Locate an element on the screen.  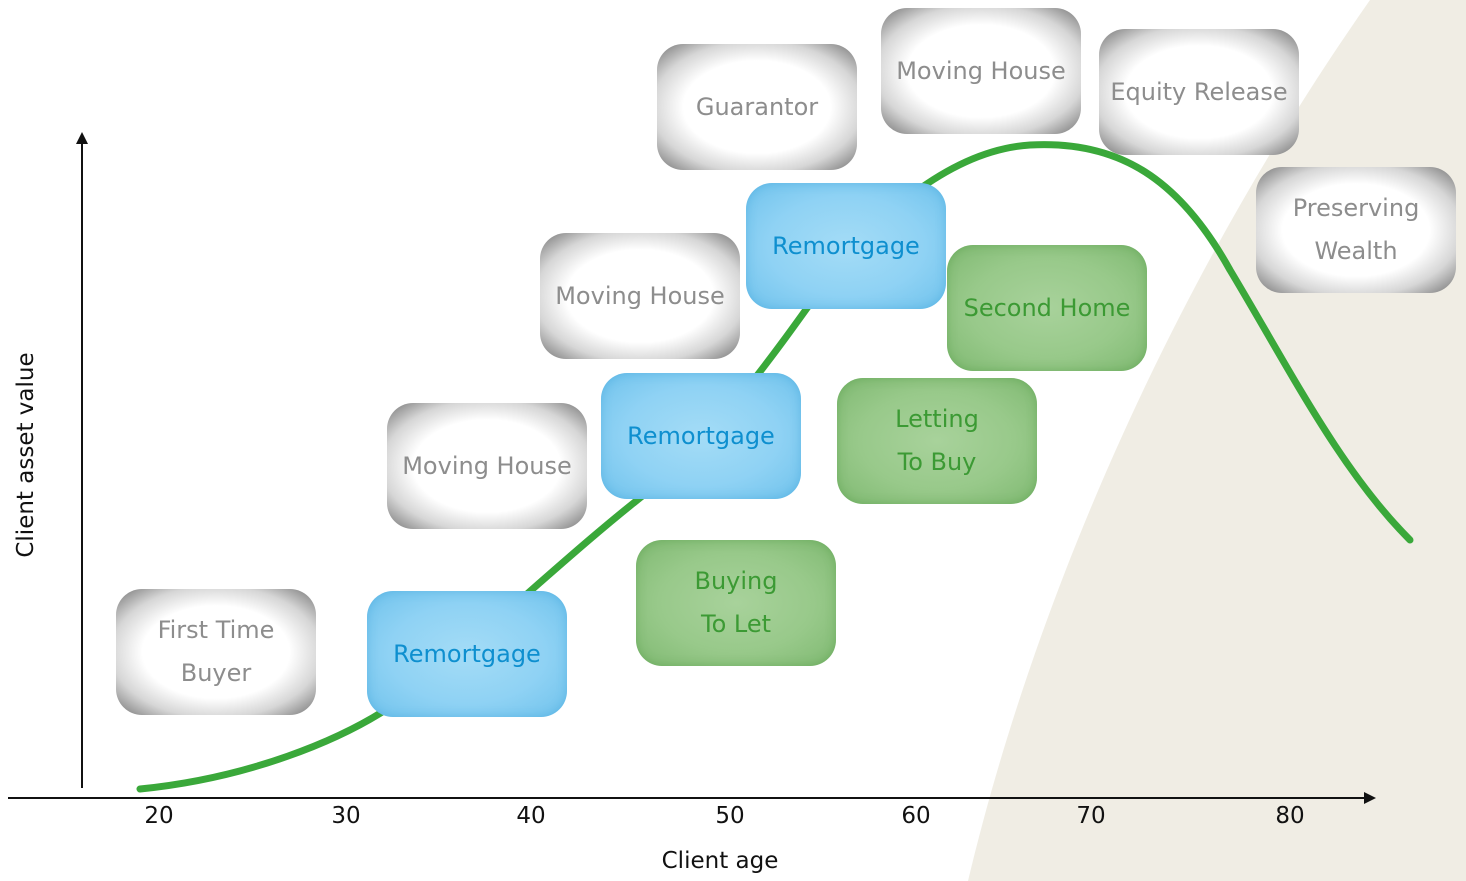
stage-equity-release: Equity Release is located at coordinates (1199, 92).